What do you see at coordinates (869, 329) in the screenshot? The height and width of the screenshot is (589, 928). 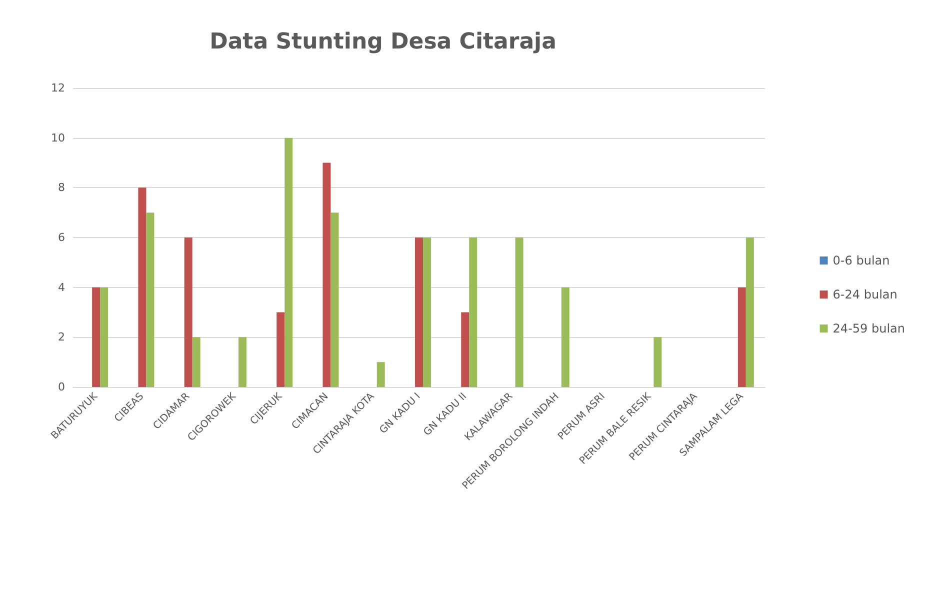 I see `legend-label: 24-59 bulan` at bounding box center [869, 329].